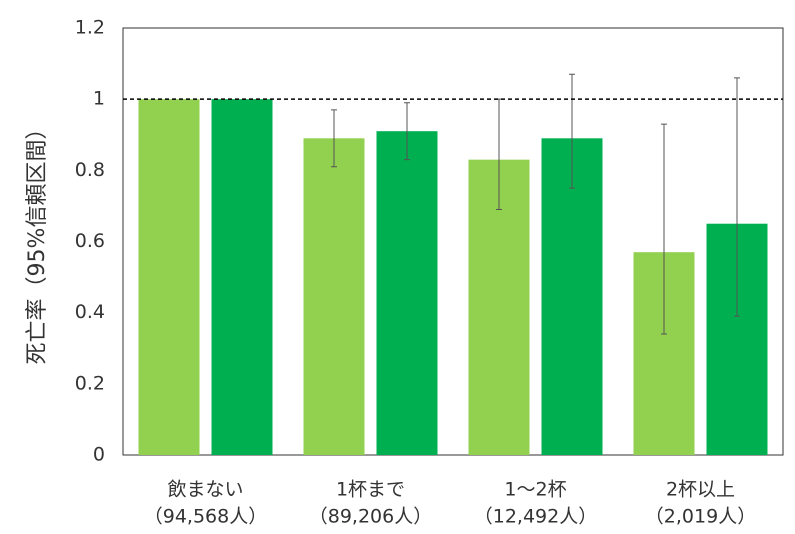  What do you see at coordinates (90, 170) in the screenshot?
I see `y-tick-label: 0.8` at bounding box center [90, 170].